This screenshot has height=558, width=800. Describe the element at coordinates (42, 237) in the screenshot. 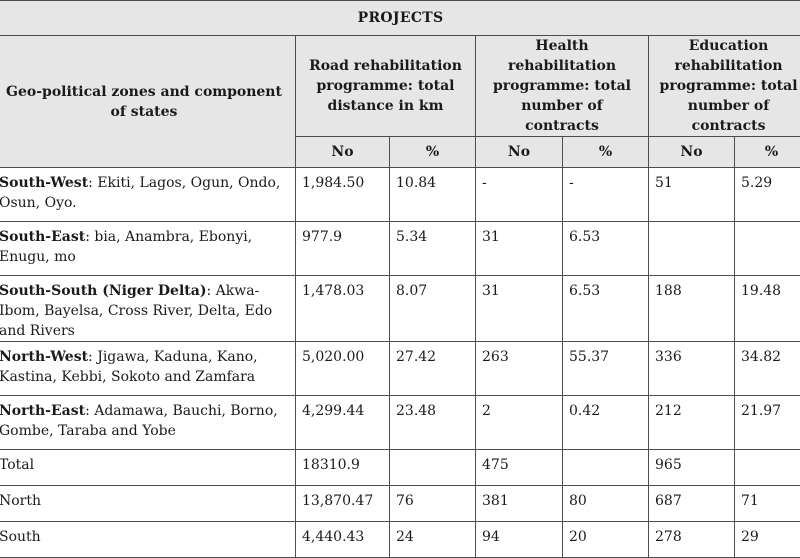

I see `zone-name: South-East` at that location.